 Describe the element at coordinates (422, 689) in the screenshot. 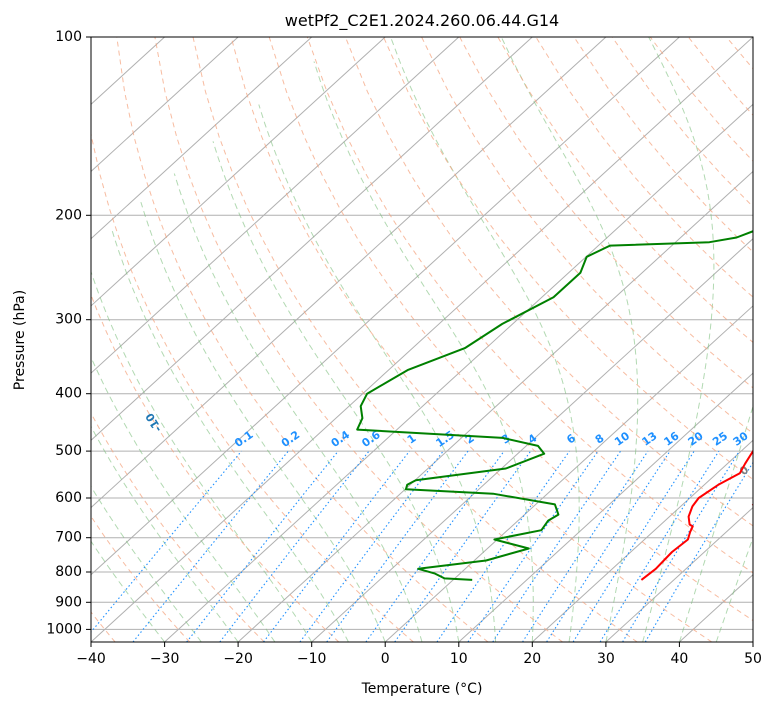

I see `x-axis-title: Temperature (°C)` at that location.